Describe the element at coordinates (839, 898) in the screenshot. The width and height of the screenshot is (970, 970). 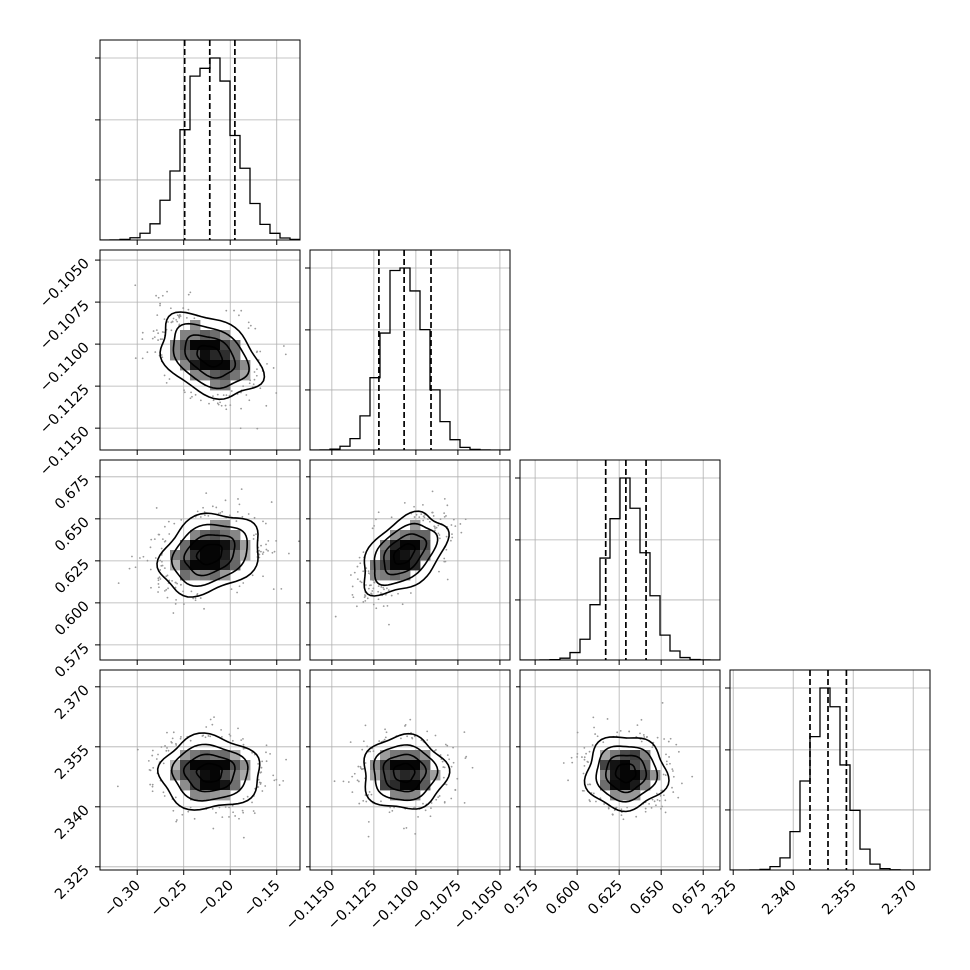
I see `x-tick-label: 2.355` at that location.